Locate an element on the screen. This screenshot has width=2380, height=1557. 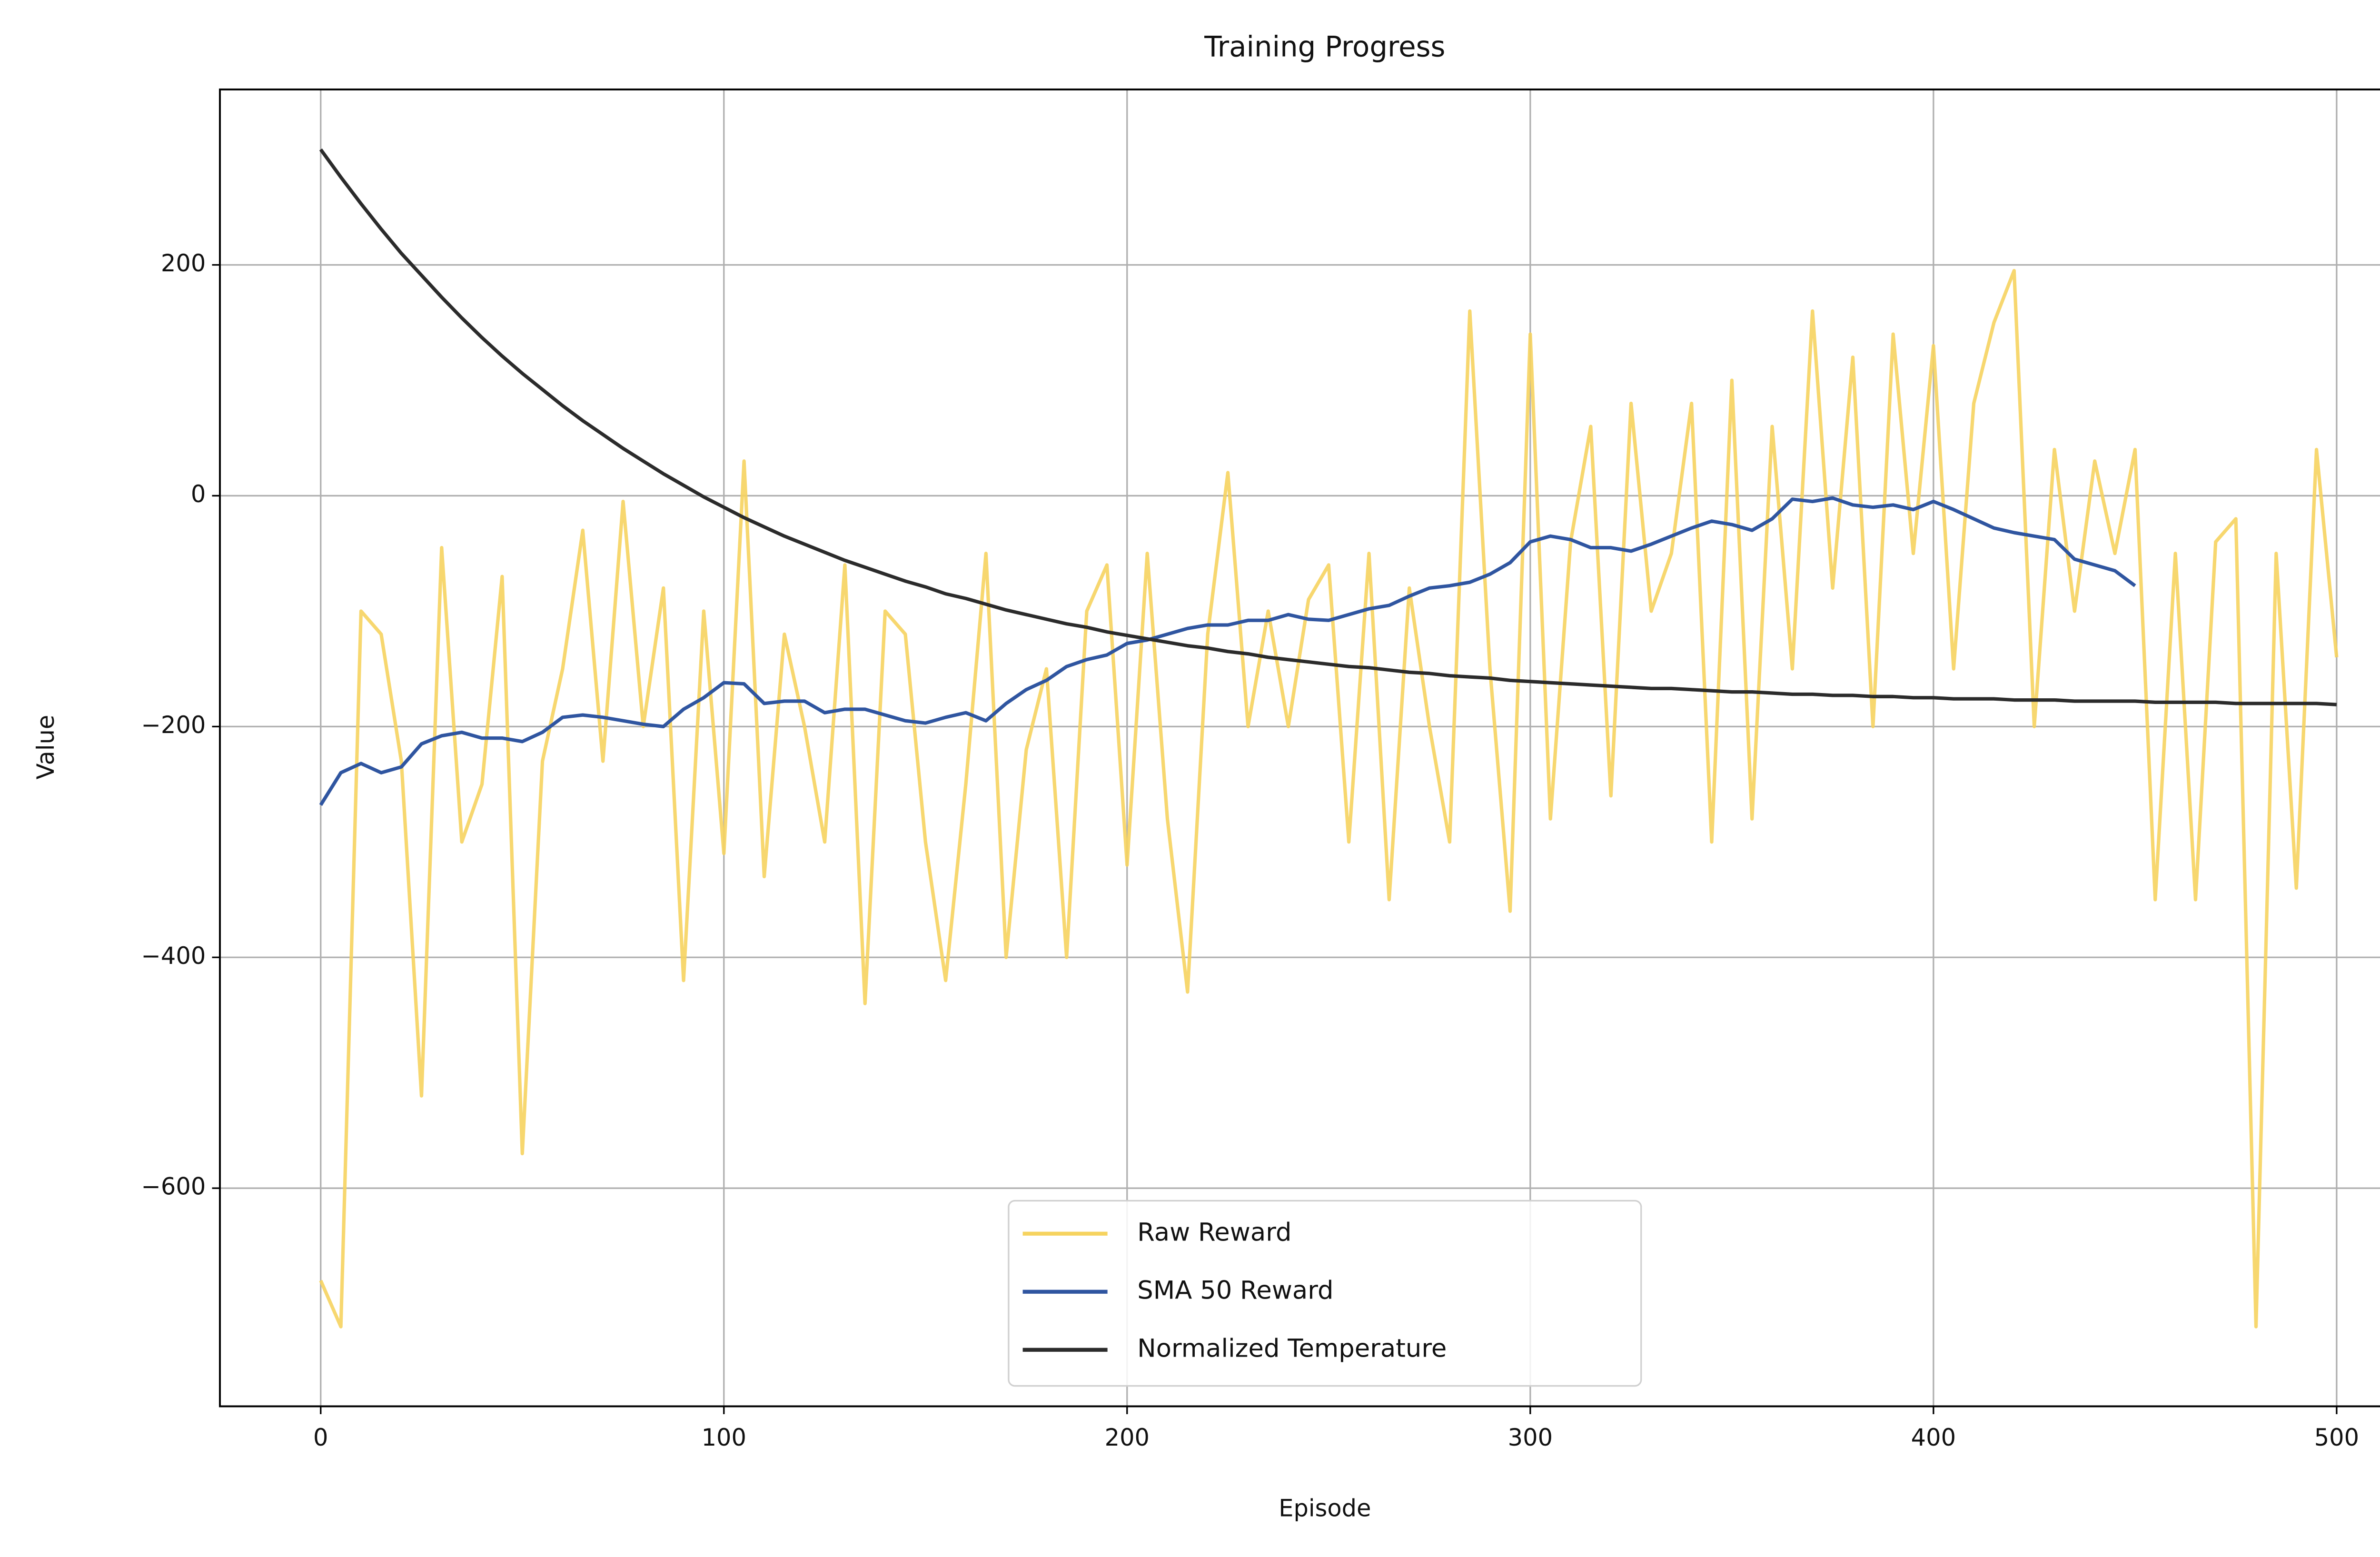
x-tick-label: 200 is located at coordinates (1127, 1438).